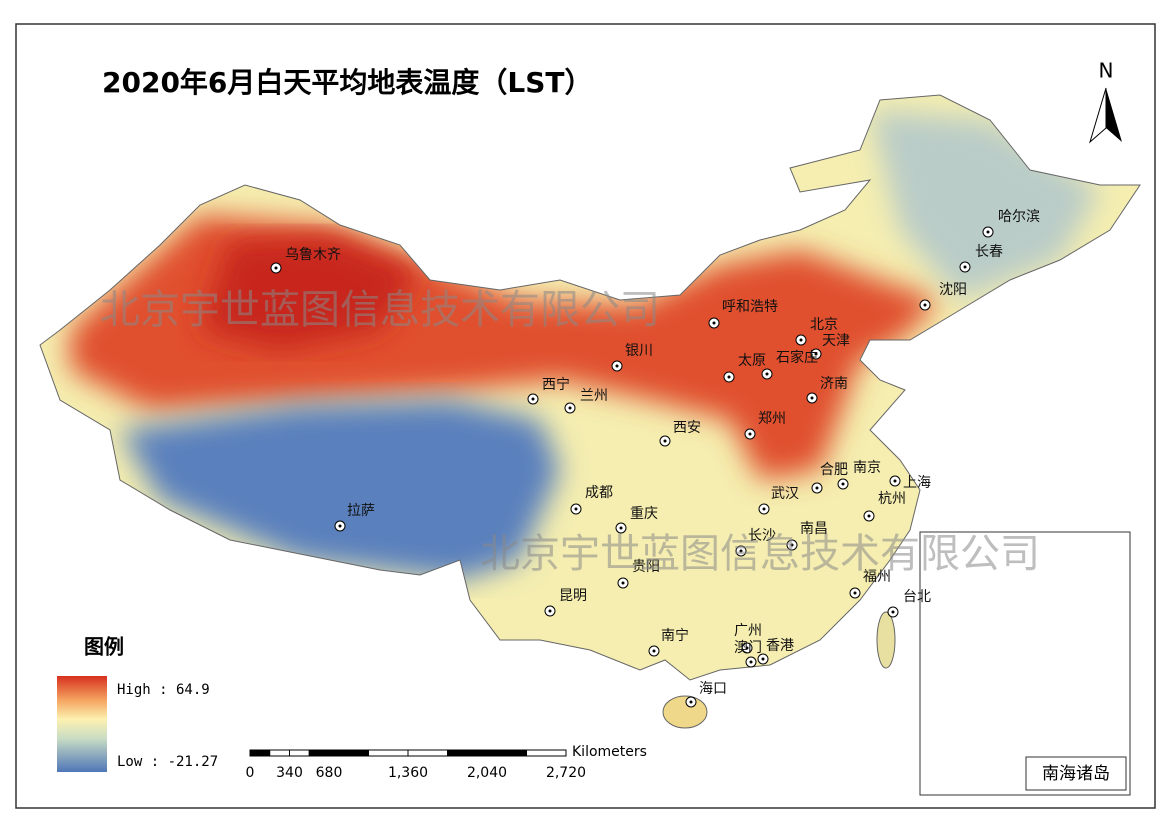 The width and height of the screenshot is (1170, 831). Describe the element at coordinates (313, 255) in the screenshot. I see `city-label: 乌鲁木齐` at that location.